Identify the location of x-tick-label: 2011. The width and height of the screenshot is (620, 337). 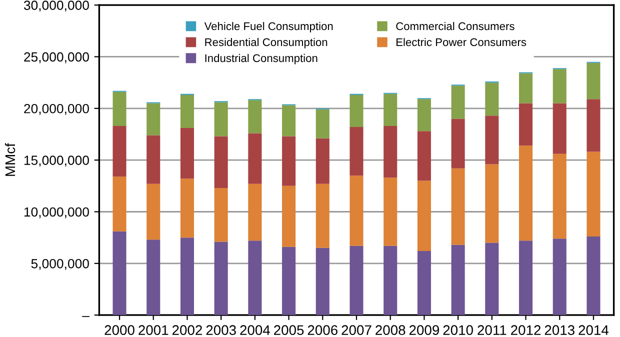
(492, 330).